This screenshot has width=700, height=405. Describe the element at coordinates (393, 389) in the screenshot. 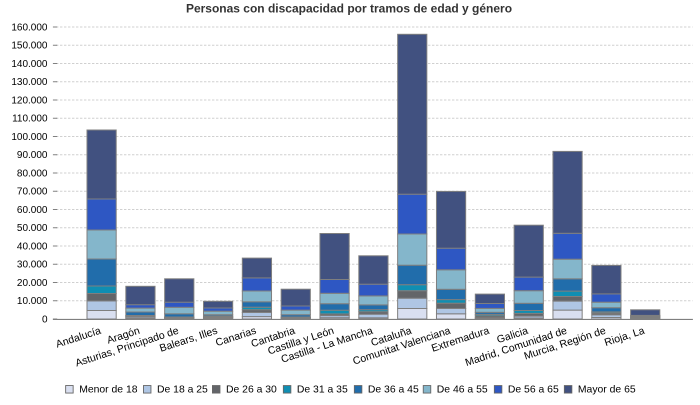

I see `svg-text: De 36 a 45` at that location.